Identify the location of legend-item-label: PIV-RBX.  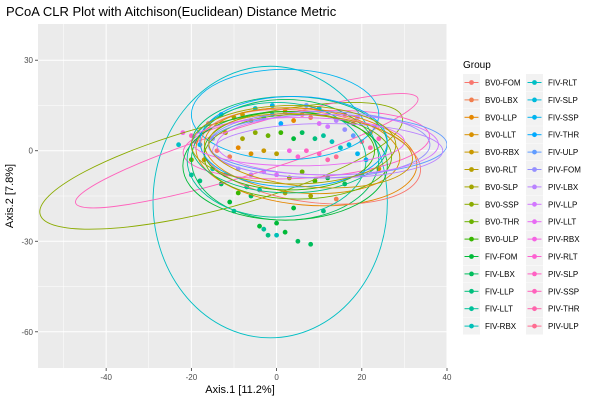
(564, 239).